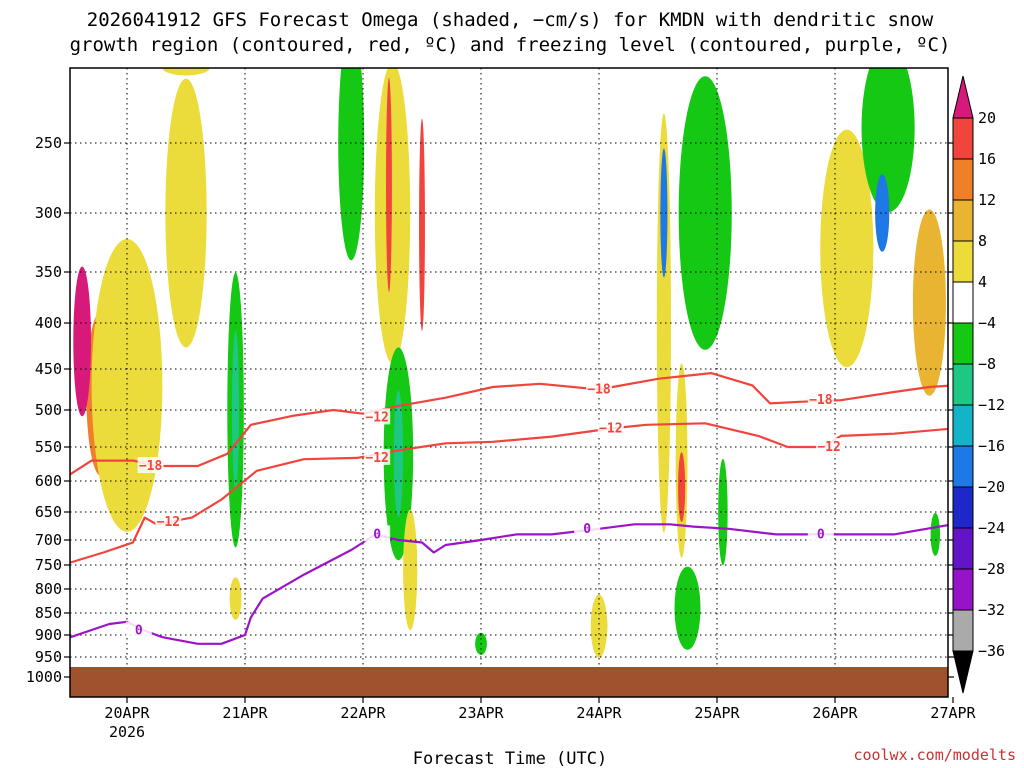  I want to click on x-tick-year-label: 2026, so click(127, 732).